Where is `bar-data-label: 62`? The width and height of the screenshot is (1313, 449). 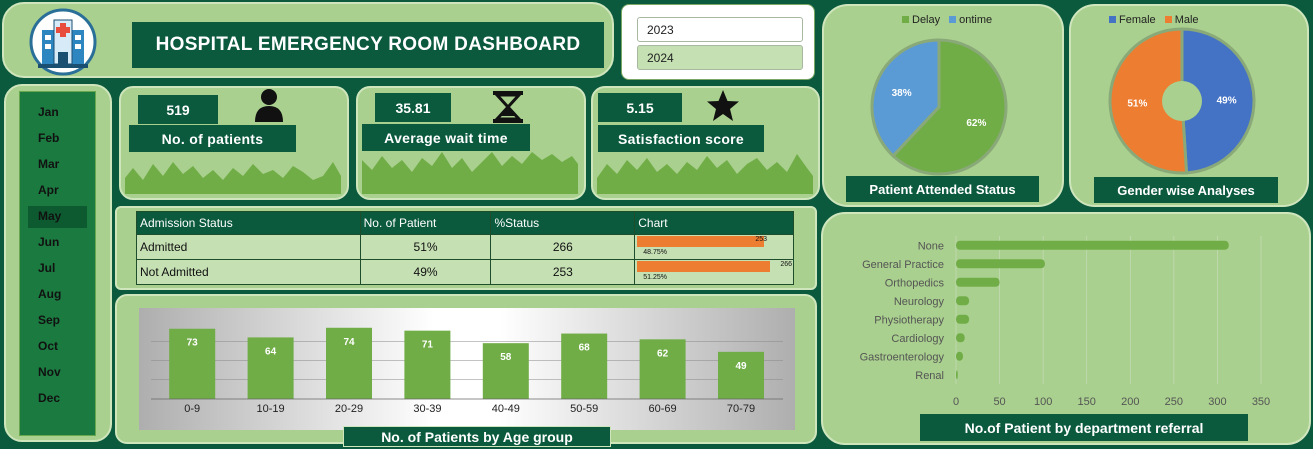 bar-data-label: 62 is located at coordinates (663, 353).